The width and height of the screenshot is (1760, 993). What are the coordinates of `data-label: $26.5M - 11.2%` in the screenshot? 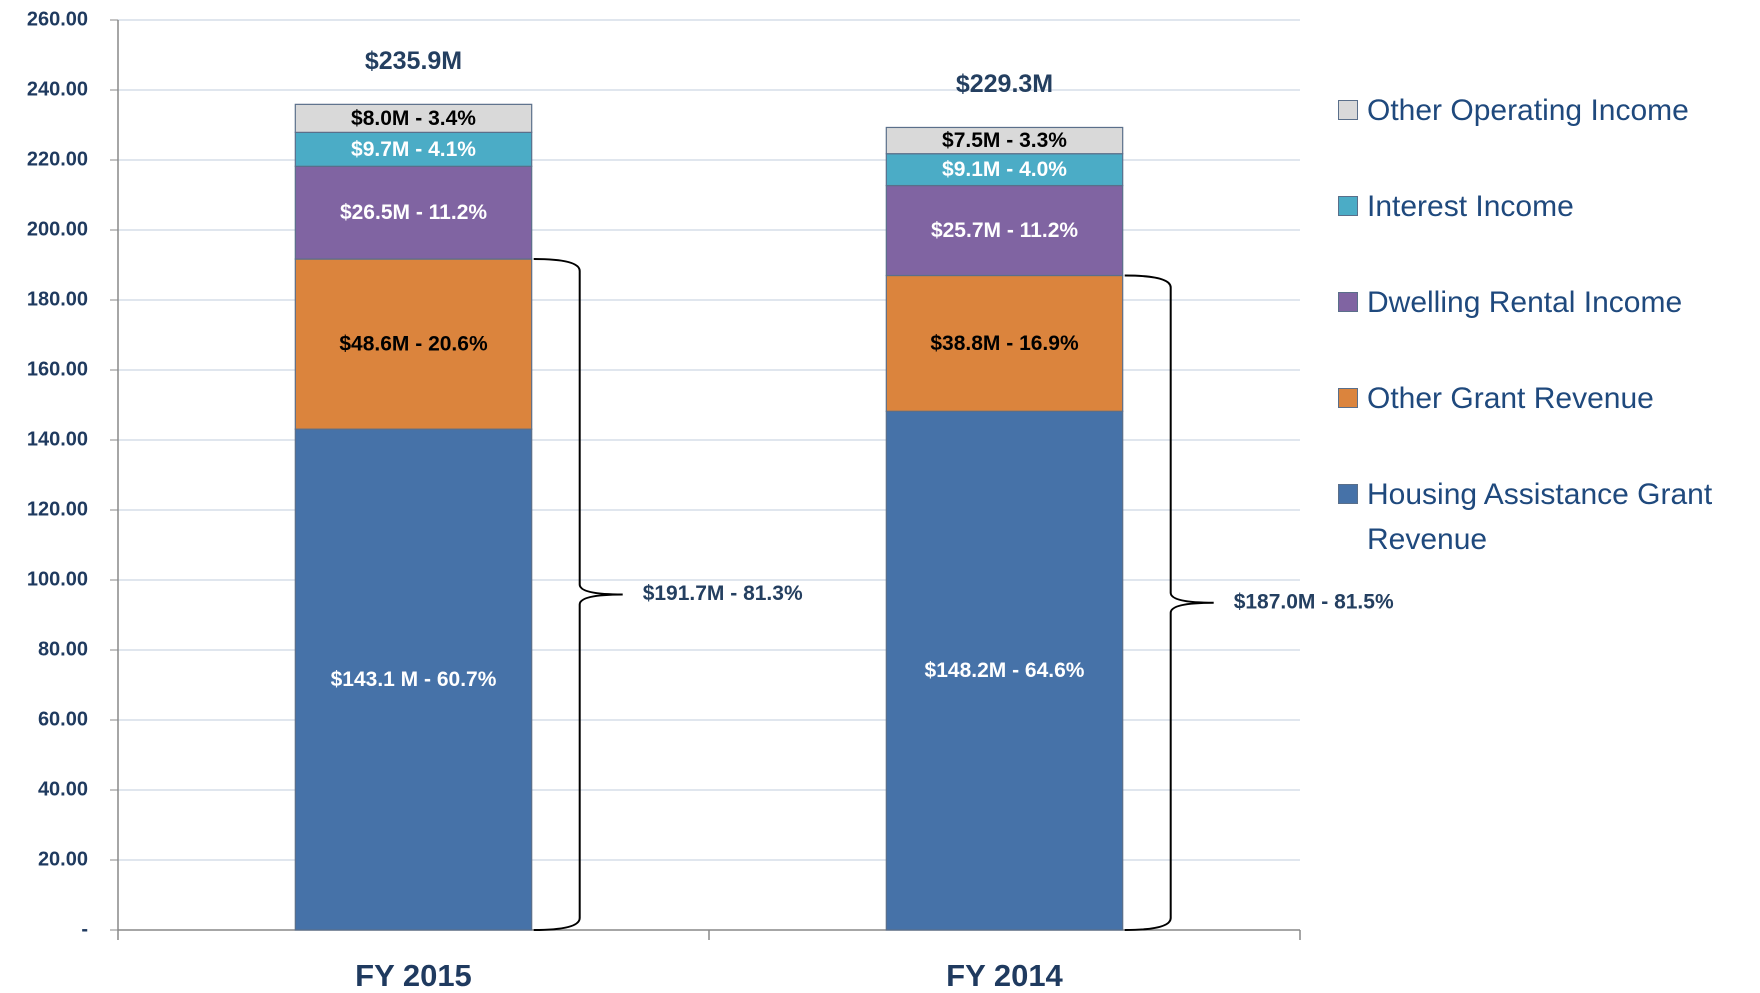 It's located at (413, 212).